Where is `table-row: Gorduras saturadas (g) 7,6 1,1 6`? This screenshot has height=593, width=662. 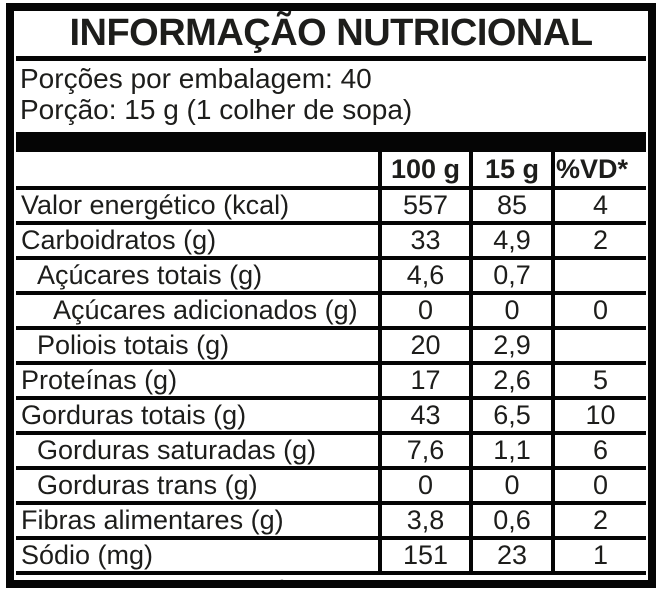 table-row: Gorduras saturadas (g) 7,6 1,1 6 is located at coordinates (331, 451).